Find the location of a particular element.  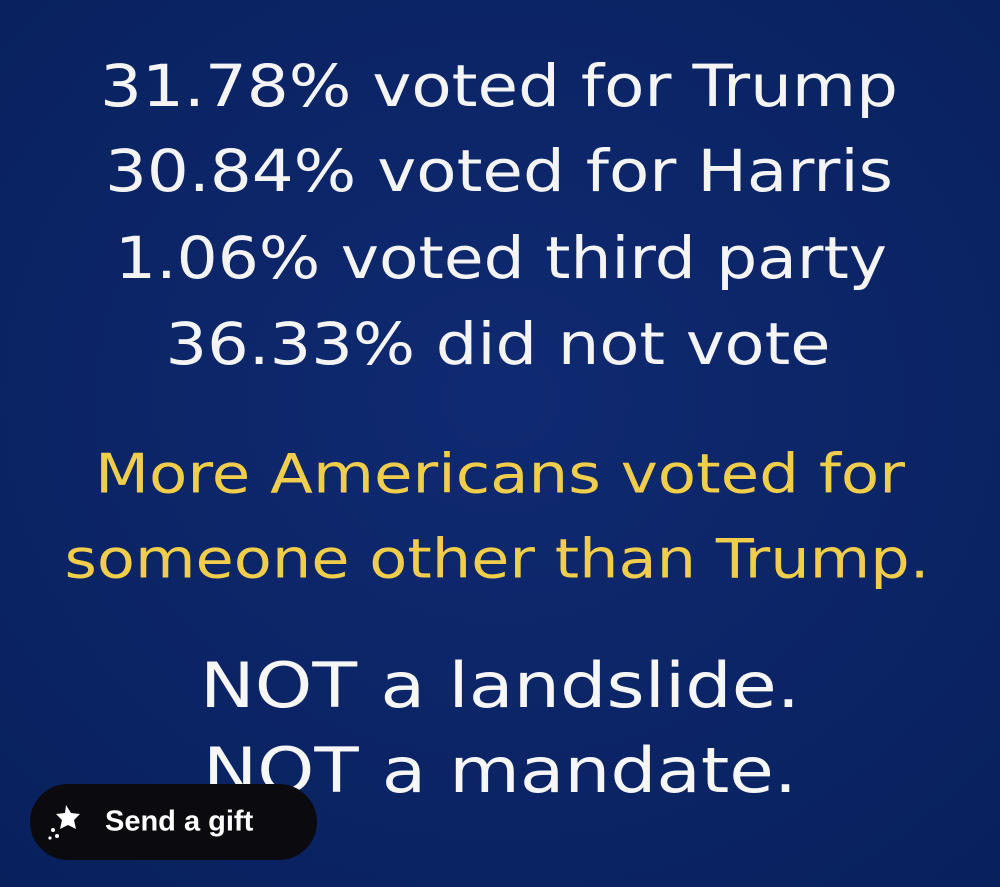

button-background is located at coordinates (173, 822).